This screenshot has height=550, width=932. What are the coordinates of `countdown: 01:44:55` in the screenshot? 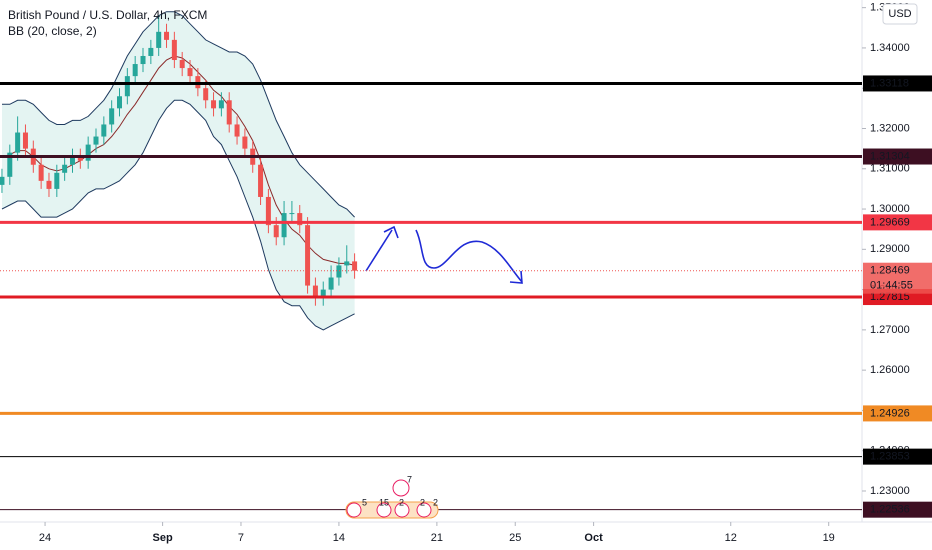 It's located at (891, 286).